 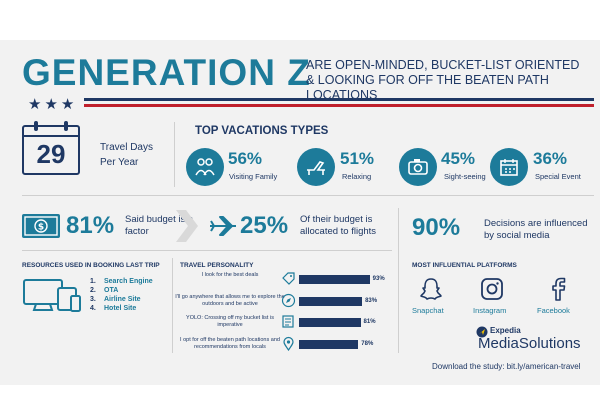 What do you see at coordinates (51, 154) in the screenshot?
I see `travel-days-value: 29` at bounding box center [51, 154].